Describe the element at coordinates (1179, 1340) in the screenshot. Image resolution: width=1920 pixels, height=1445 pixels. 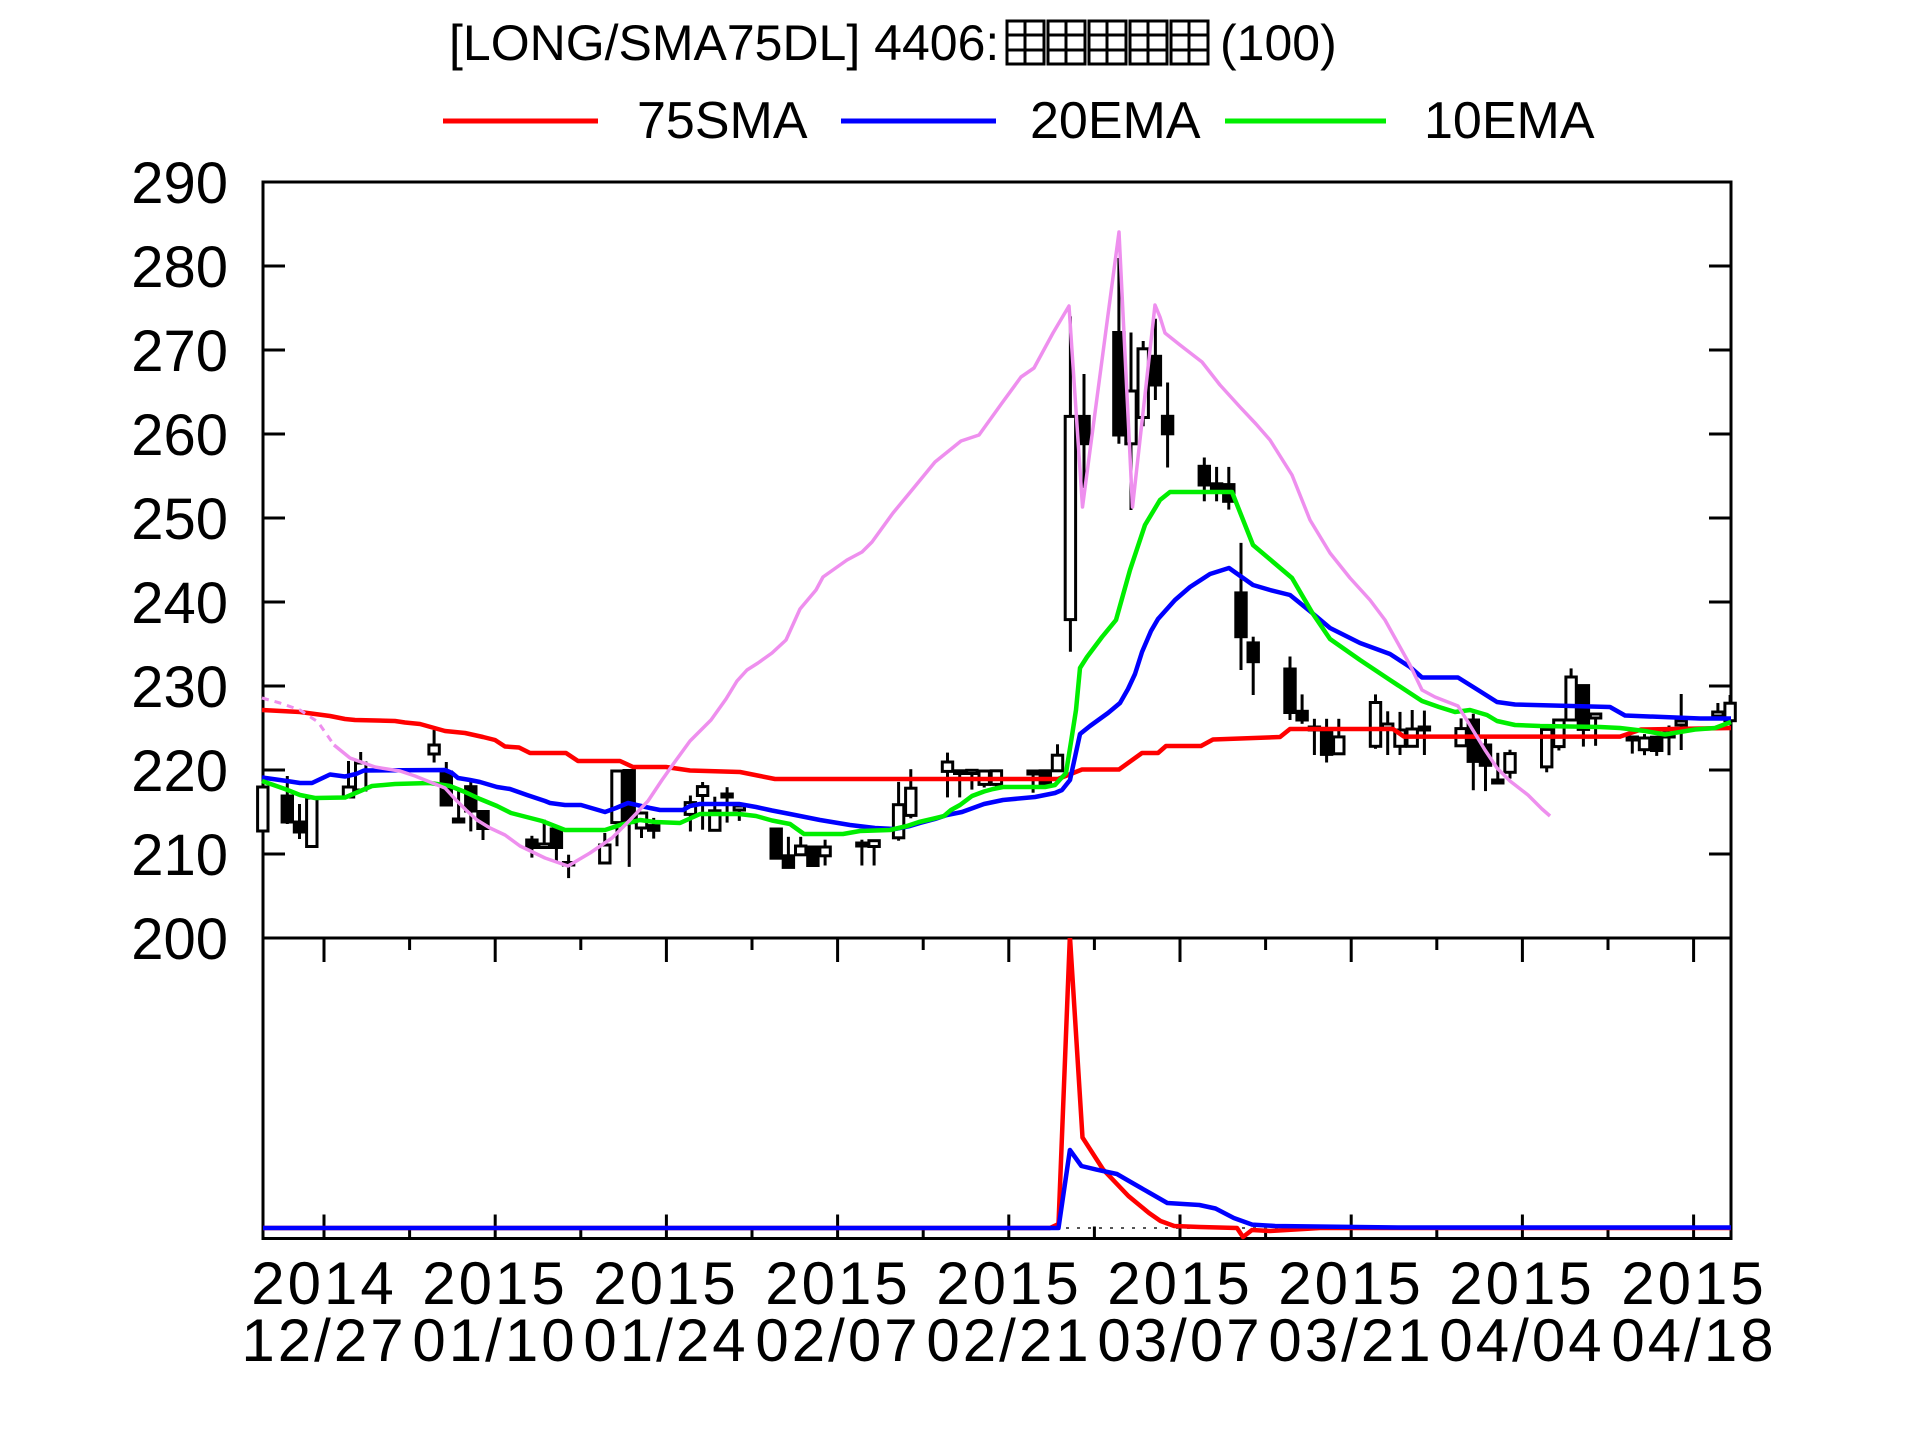
I see `svg-text: 03/07` at that location.